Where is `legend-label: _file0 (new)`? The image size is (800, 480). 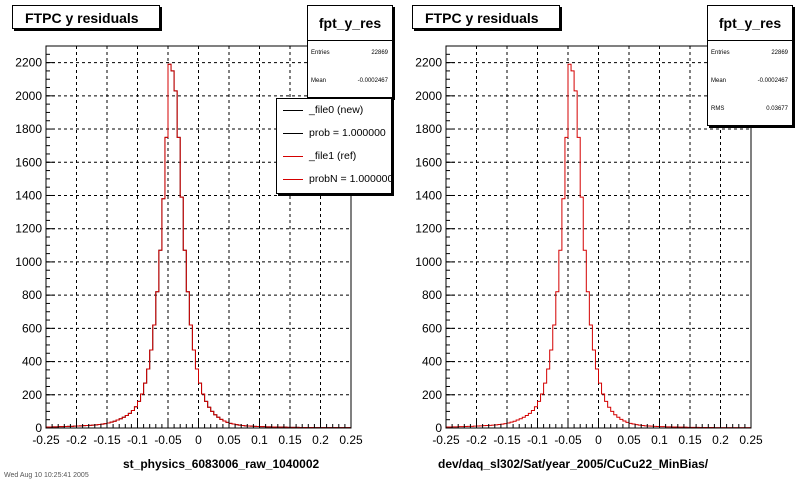
legend-label: _file0 (new) is located at coordinates (336, 110).